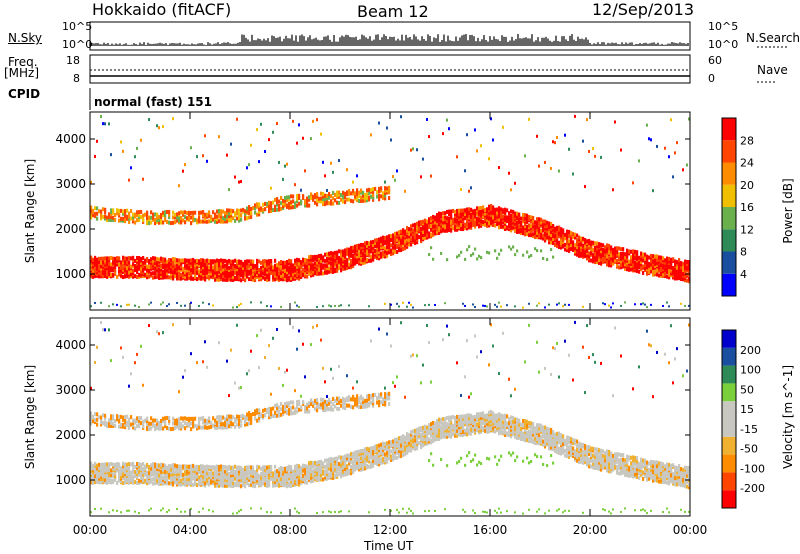 The image size is (800, 554). Describe the element at coordinates (390, 530) in the screenshot. I see `x-tick-label: 12:00` at that location.